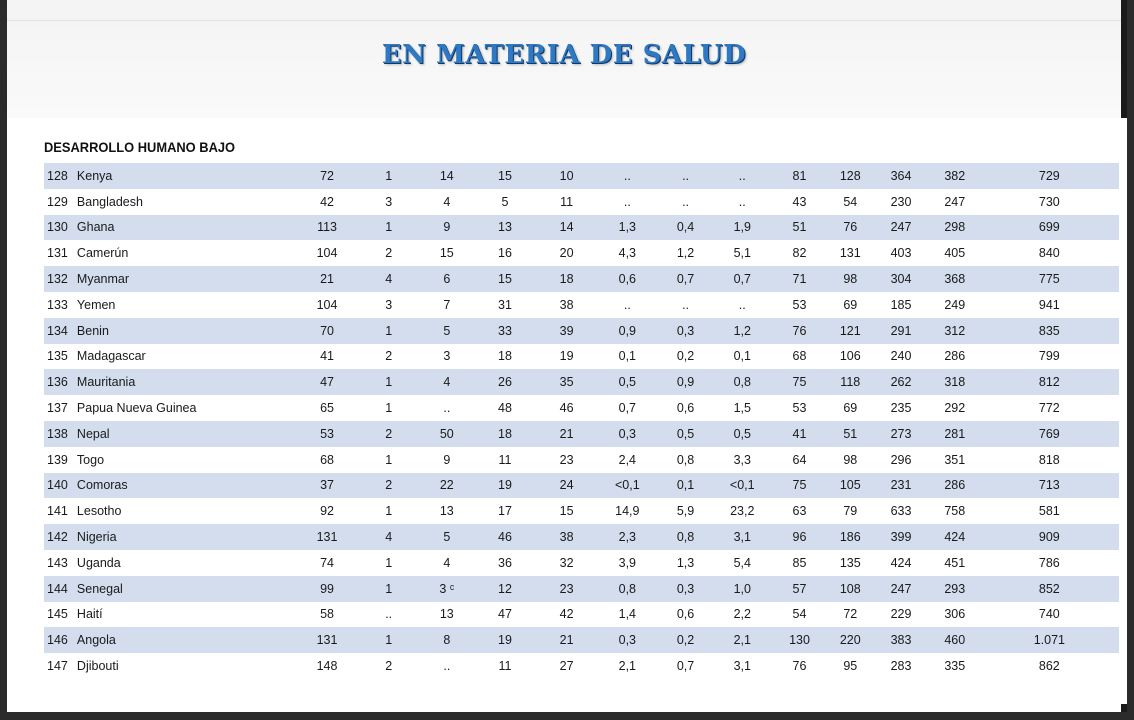 The image size is (1134, 720). I want to click on rank-cell: 147, so click(57, 666).